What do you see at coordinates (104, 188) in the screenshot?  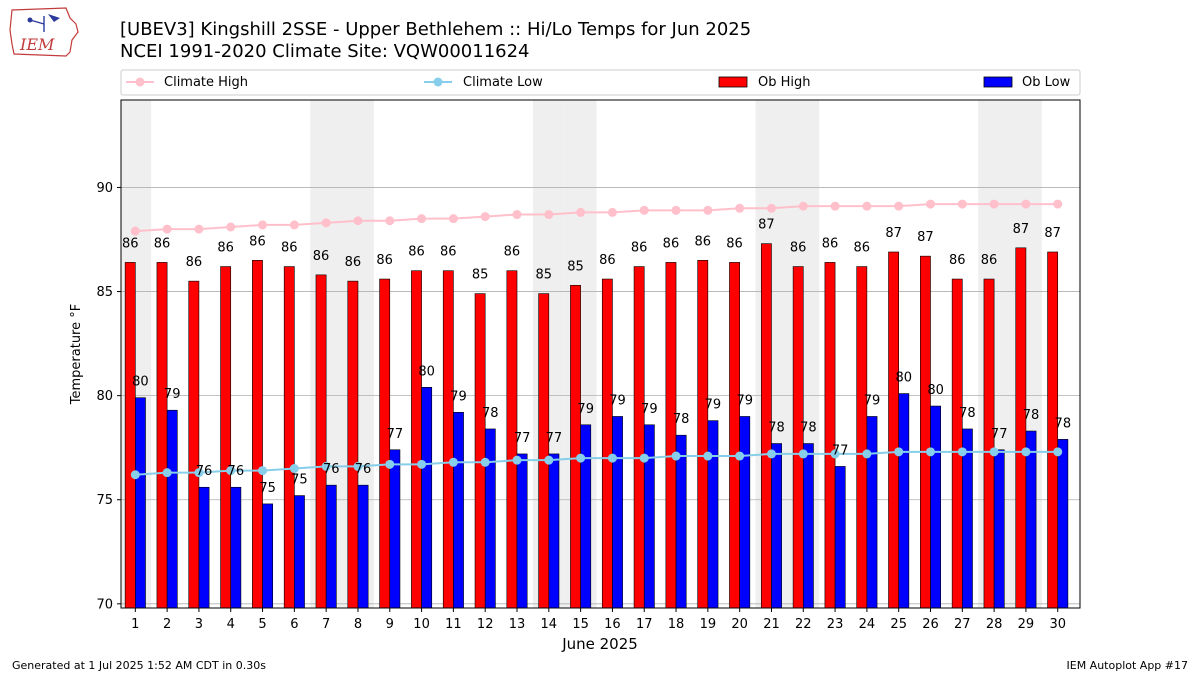 I see `ytick-label-90: 90` at bounding box center [104, 188].